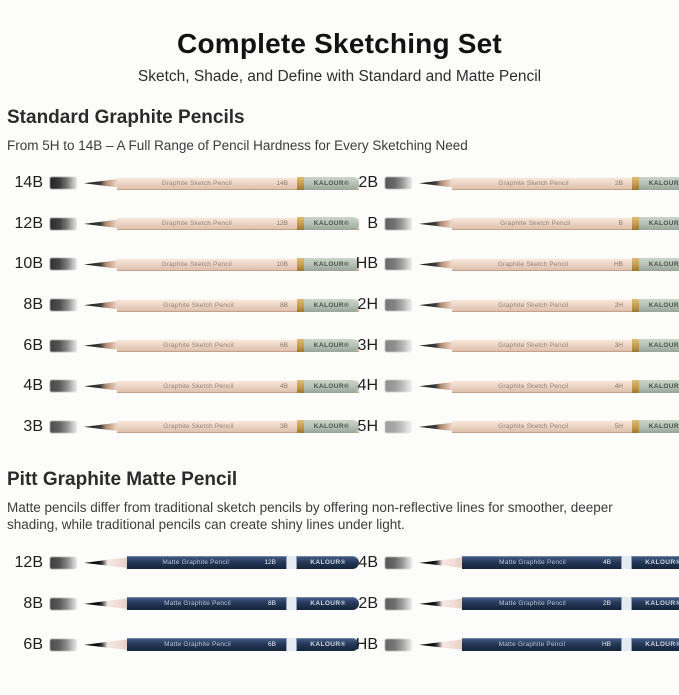  Describe the element at coordinates (28, 562) in the screenshot. I see `grade-label: 12B` at that location.